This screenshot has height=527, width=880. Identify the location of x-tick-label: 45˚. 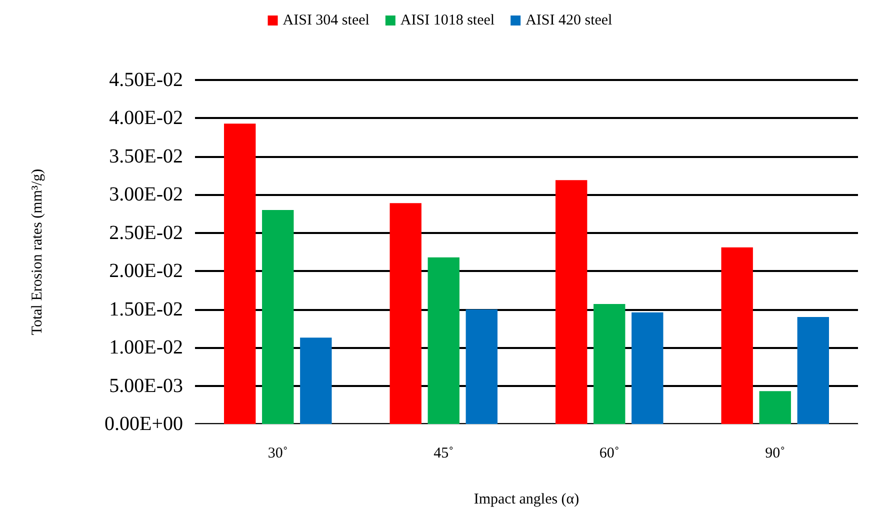
(444, 454).